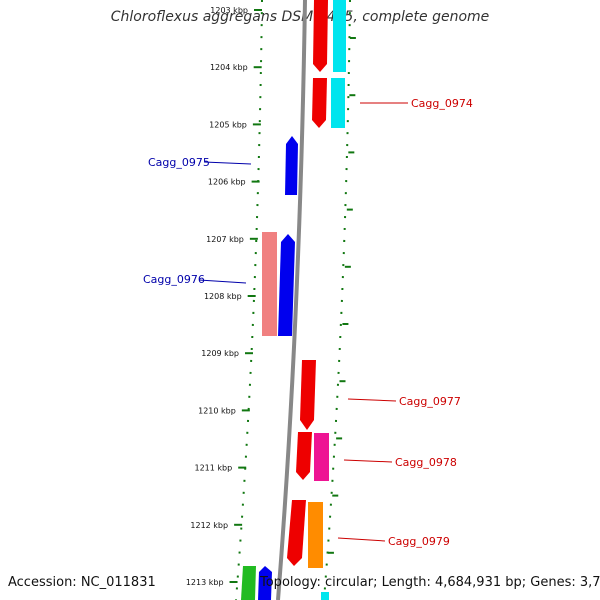  I want to click on scale-label: 1203 kbp, so click(229, 10).